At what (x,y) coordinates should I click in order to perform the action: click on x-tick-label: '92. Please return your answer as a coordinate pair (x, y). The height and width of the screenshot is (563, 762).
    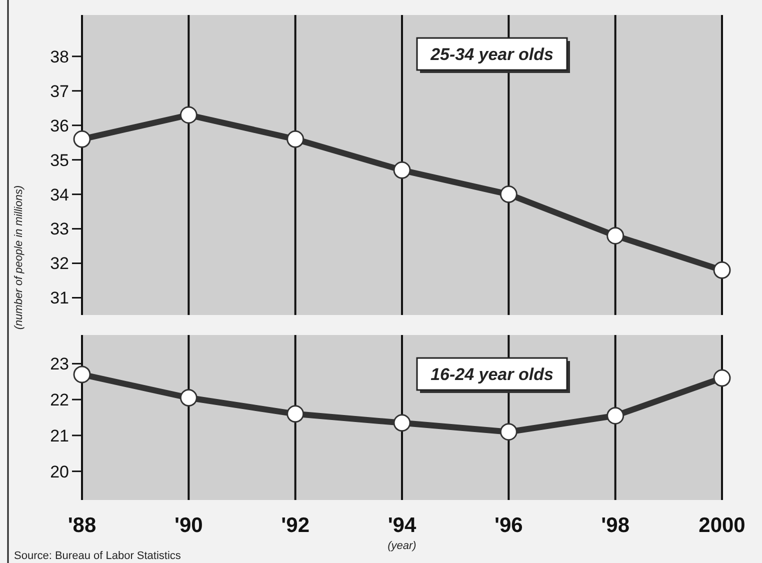
    Looking at the image, I should click on (295, 525).